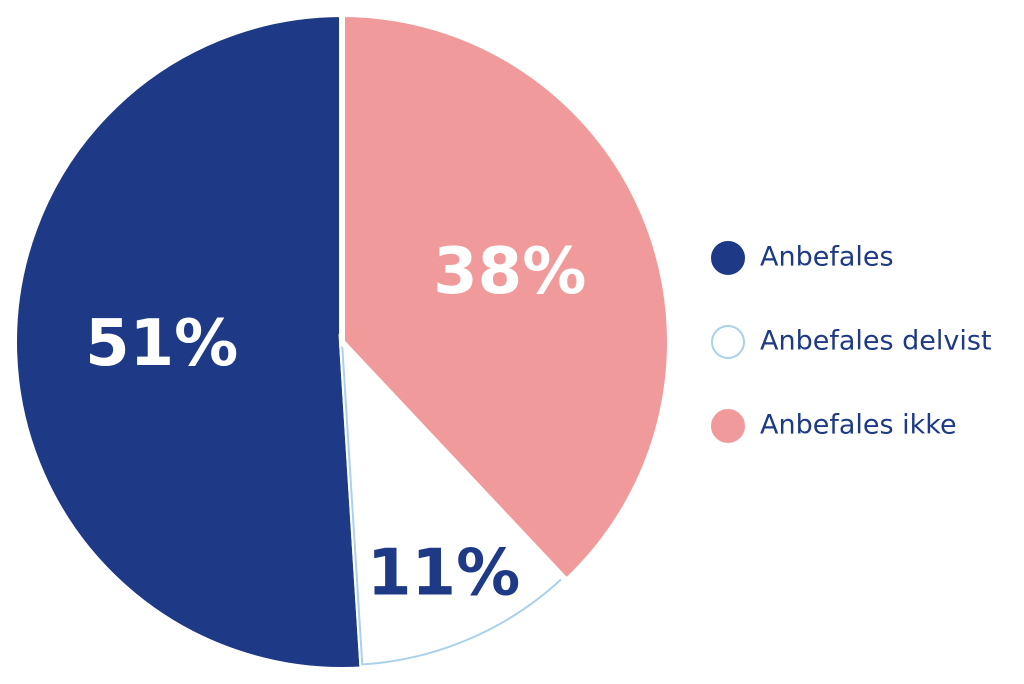  Describe the element at coordinates (827, 257) in the screenshot. I see `legend-label: Anbefales` at that location.